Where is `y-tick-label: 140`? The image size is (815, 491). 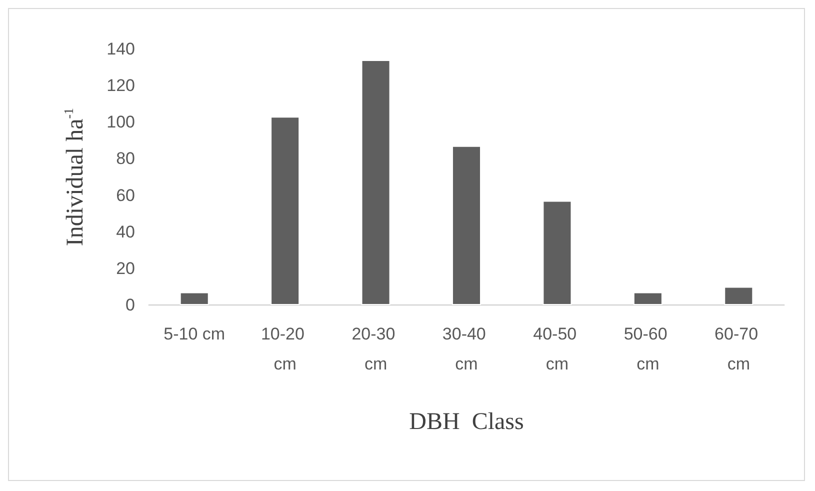
y-tick-label: 140 is located at coordinates (120, 49).